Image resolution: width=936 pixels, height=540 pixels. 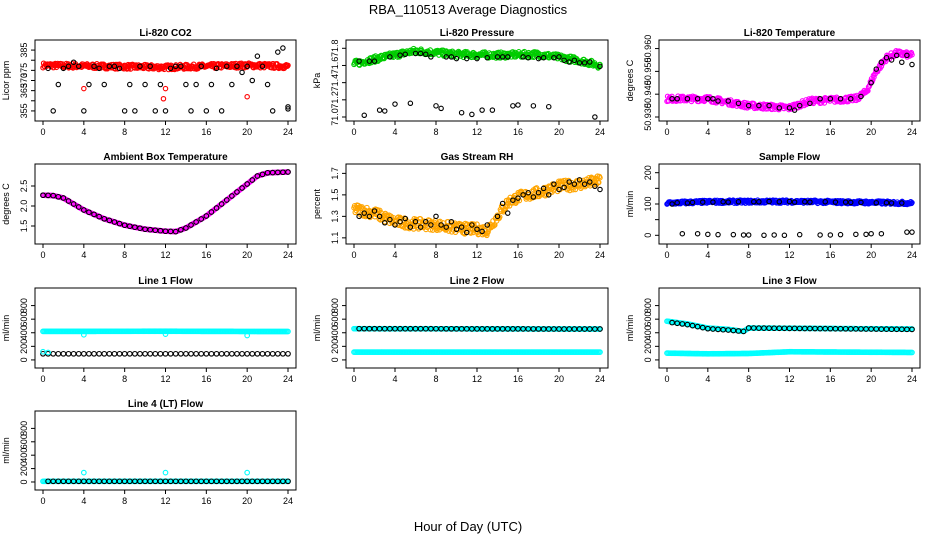 I want to click on series-cyan-low, so click(x=477, y=352).